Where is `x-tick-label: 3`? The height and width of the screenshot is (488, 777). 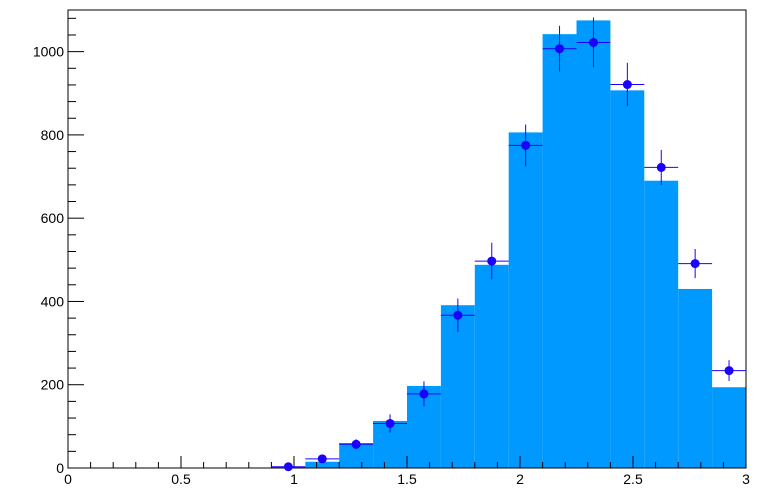
x-tick-label: 3 is located at coordinates (746, 479).